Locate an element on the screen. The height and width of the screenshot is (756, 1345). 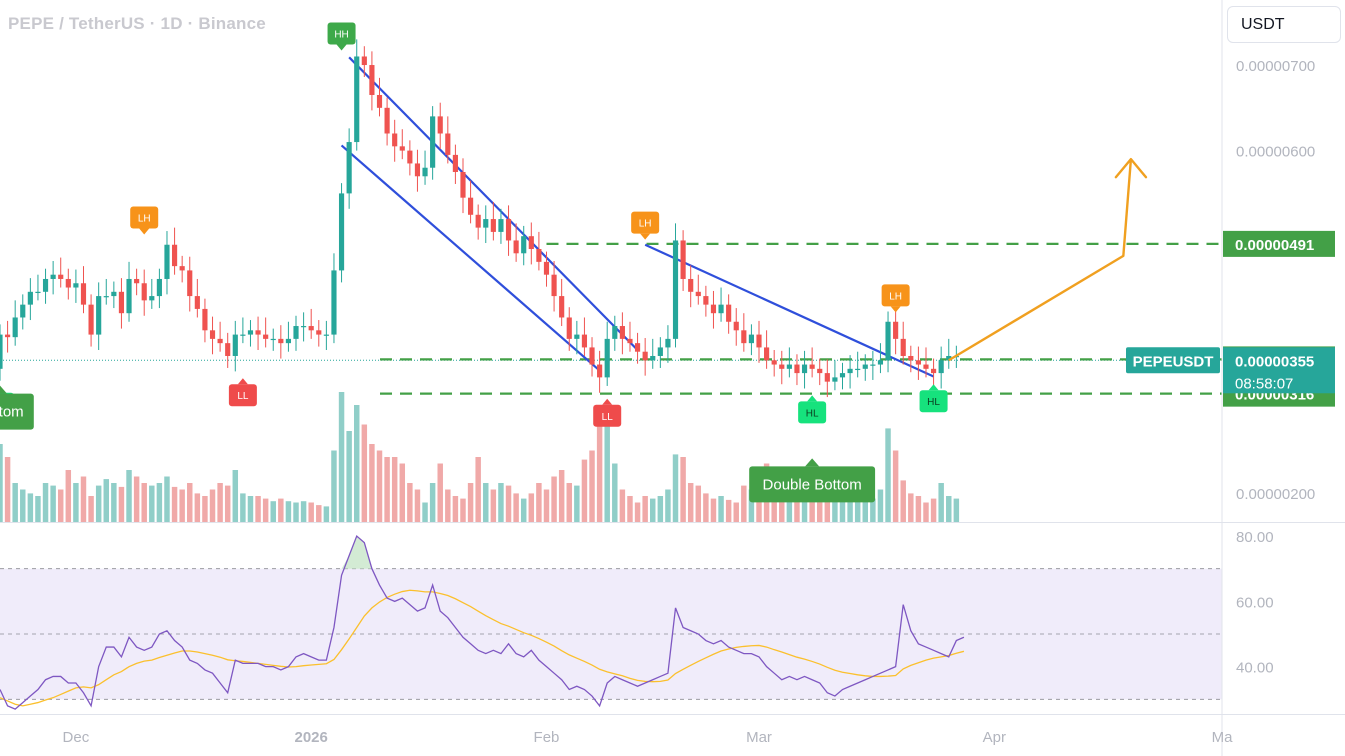
pattern-annotation-pointer is located at coordinates (3, 389).